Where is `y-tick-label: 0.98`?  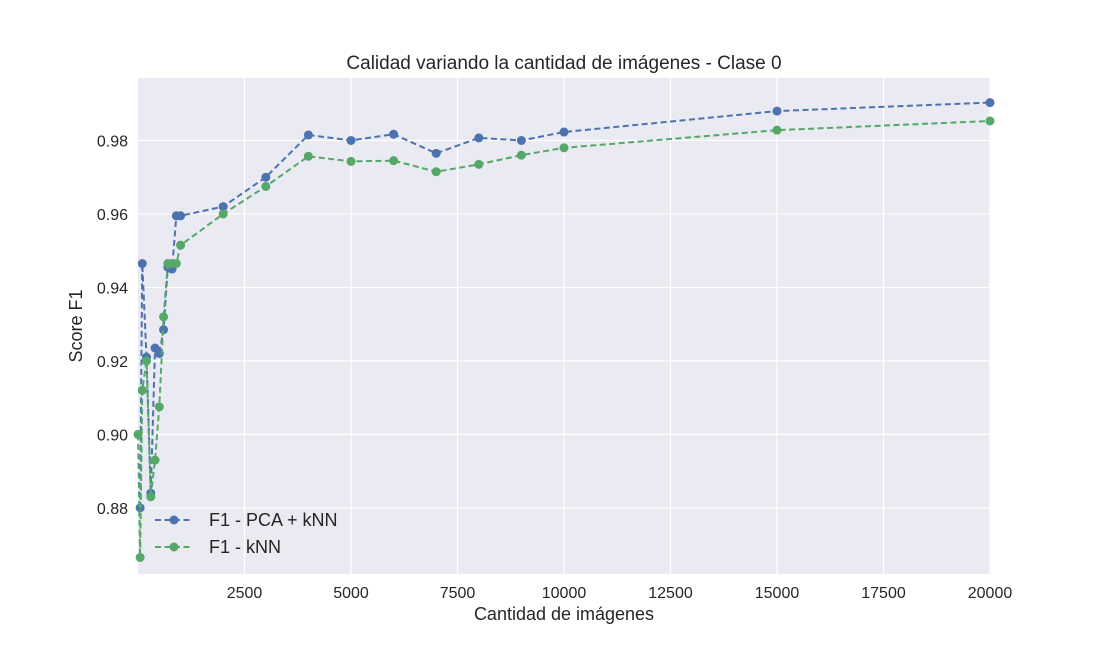
y-tick-label: 0.98 is located at coordinates (112, 141).